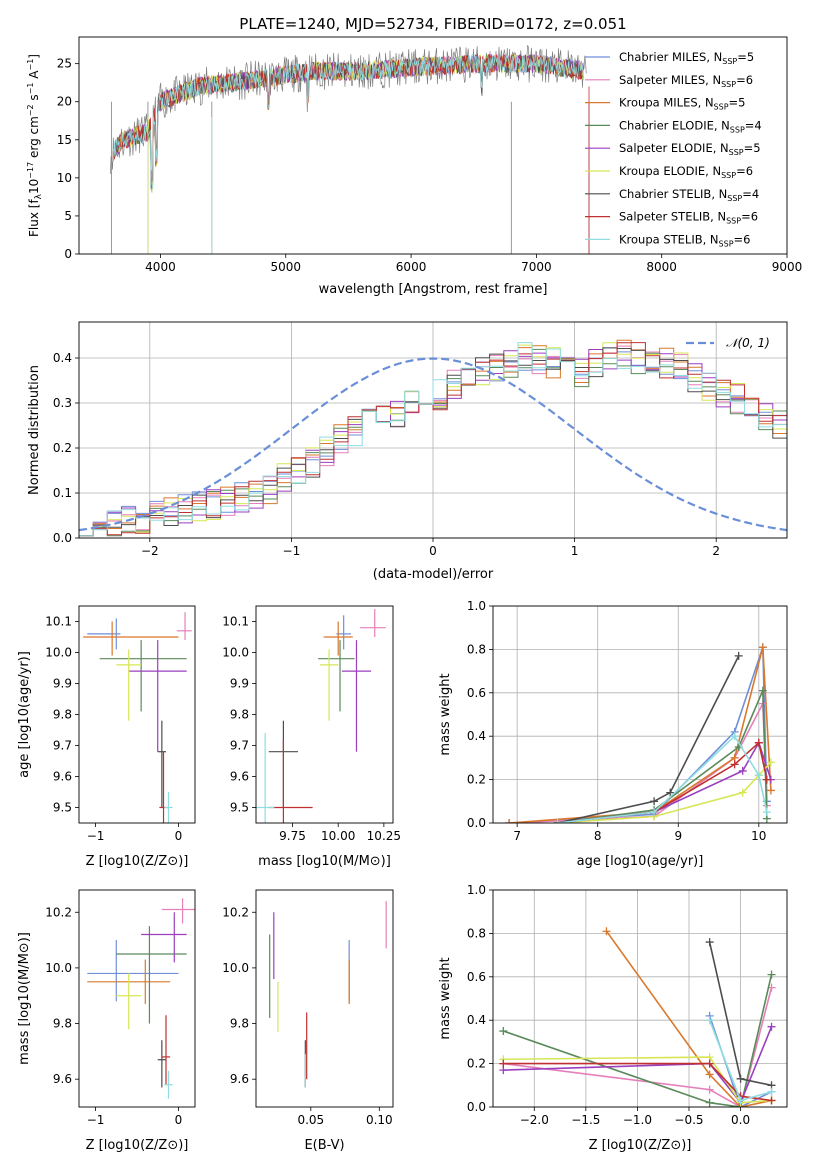 The image size is (819, 1170). I want to click on y-tick-label: 25, so click(64, 64).